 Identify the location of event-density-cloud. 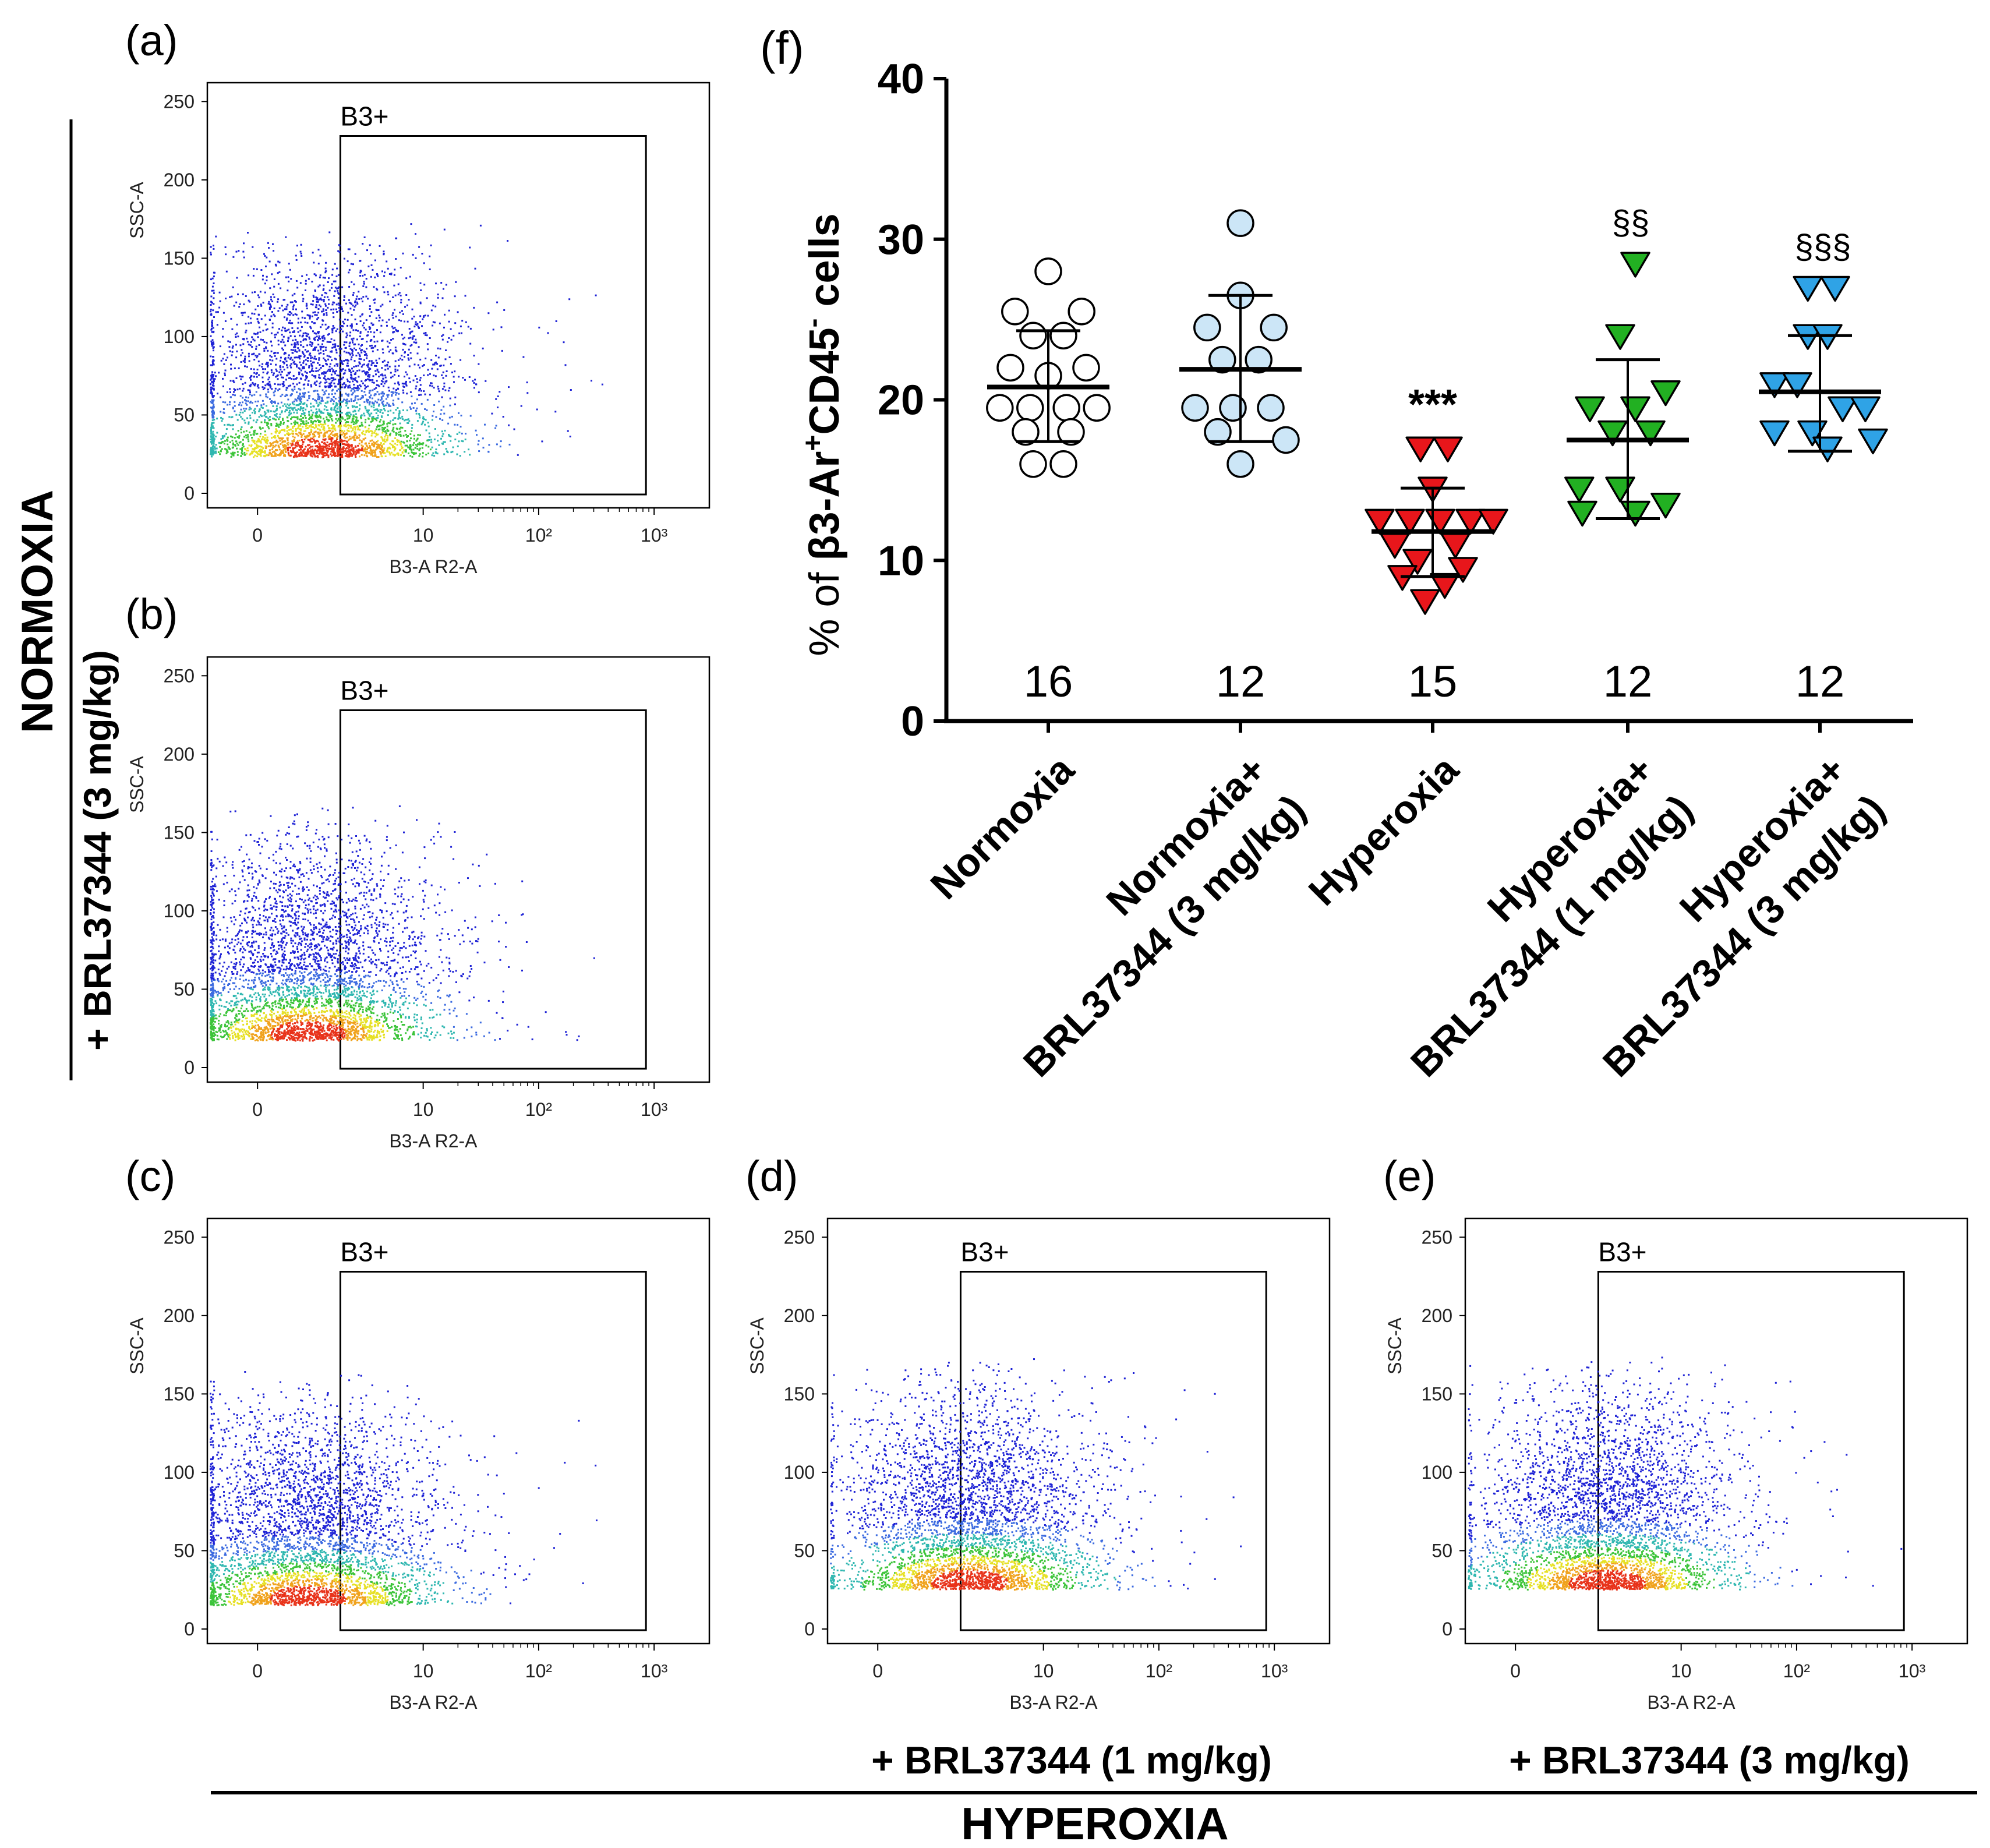
(402, 923).